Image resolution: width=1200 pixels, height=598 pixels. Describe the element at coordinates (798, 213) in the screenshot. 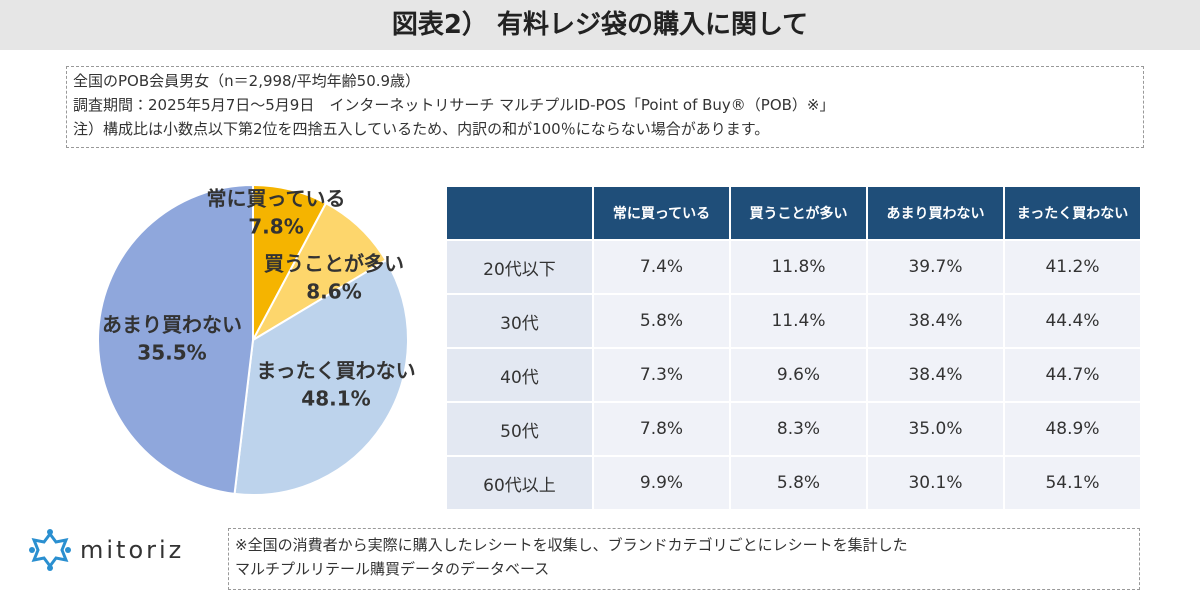

I see `column-header: 買うことが多い` at that location.